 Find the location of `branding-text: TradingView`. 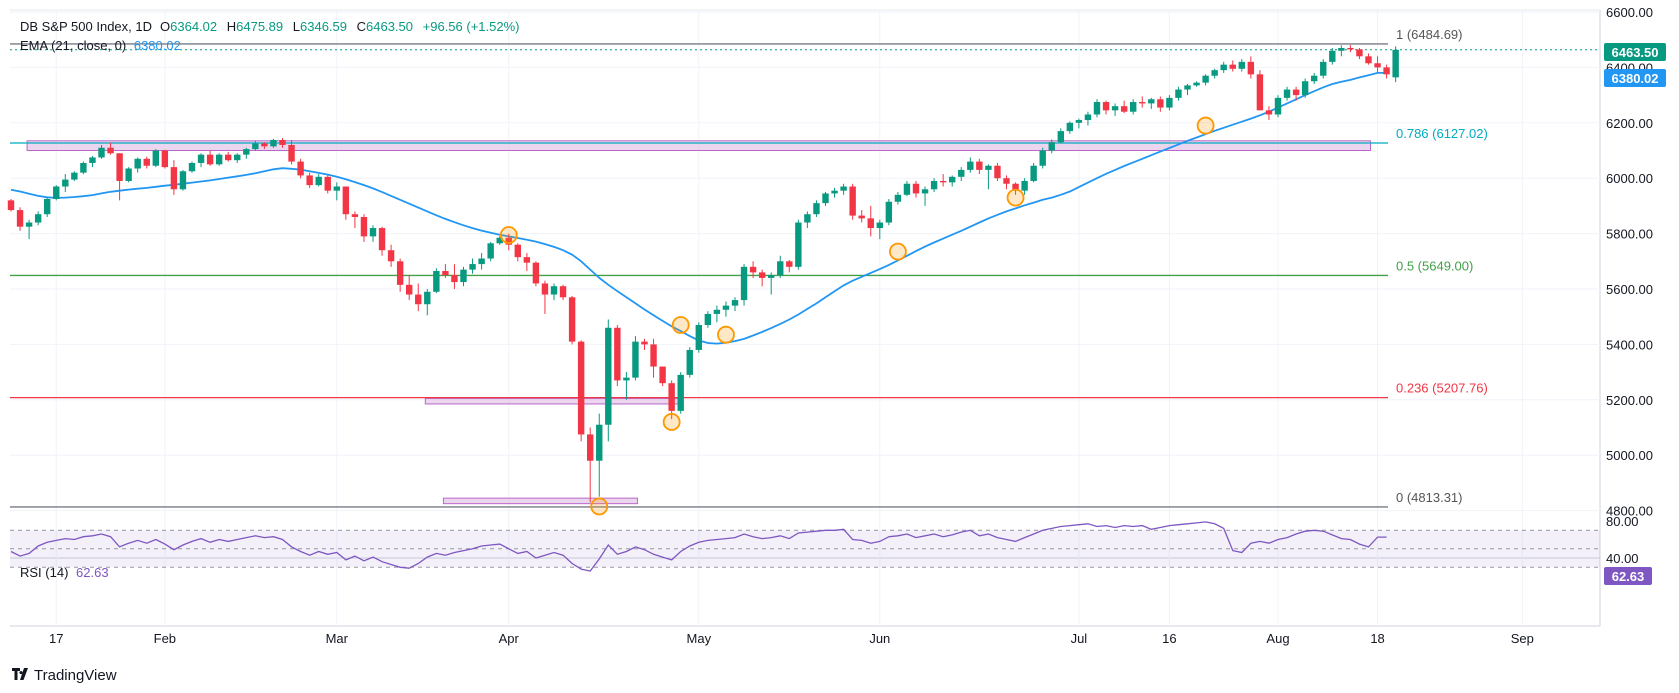

branding-text: TradingView is located at coordinates (75, 675).